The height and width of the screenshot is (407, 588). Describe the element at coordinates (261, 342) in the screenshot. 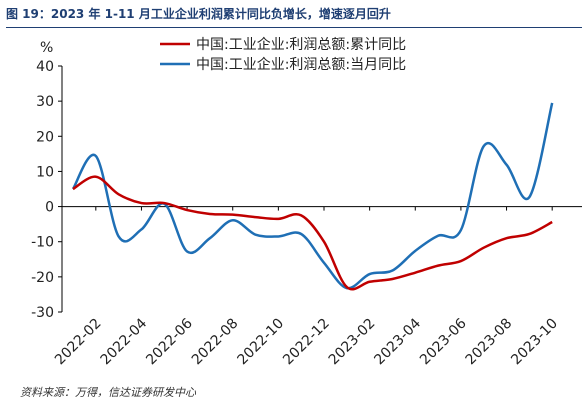

I see `x-tick-label: 2022-10` at that location.